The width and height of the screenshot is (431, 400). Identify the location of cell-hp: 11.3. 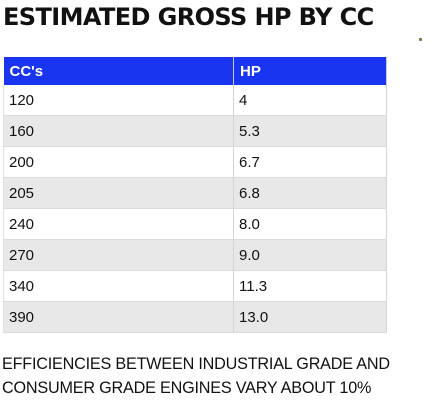
(310, 286).